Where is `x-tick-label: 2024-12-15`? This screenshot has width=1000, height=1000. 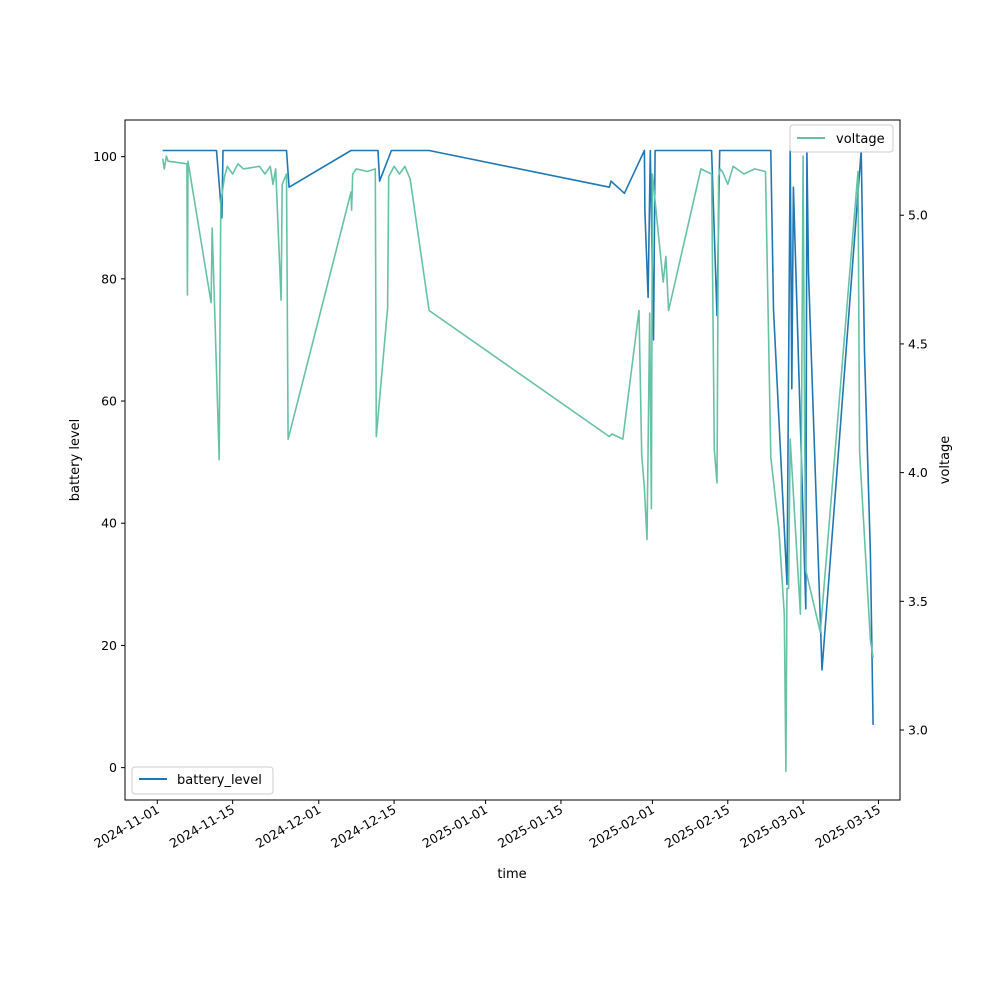
x-tick-label: 2024-12-15 is located at coordinates (363, 826).